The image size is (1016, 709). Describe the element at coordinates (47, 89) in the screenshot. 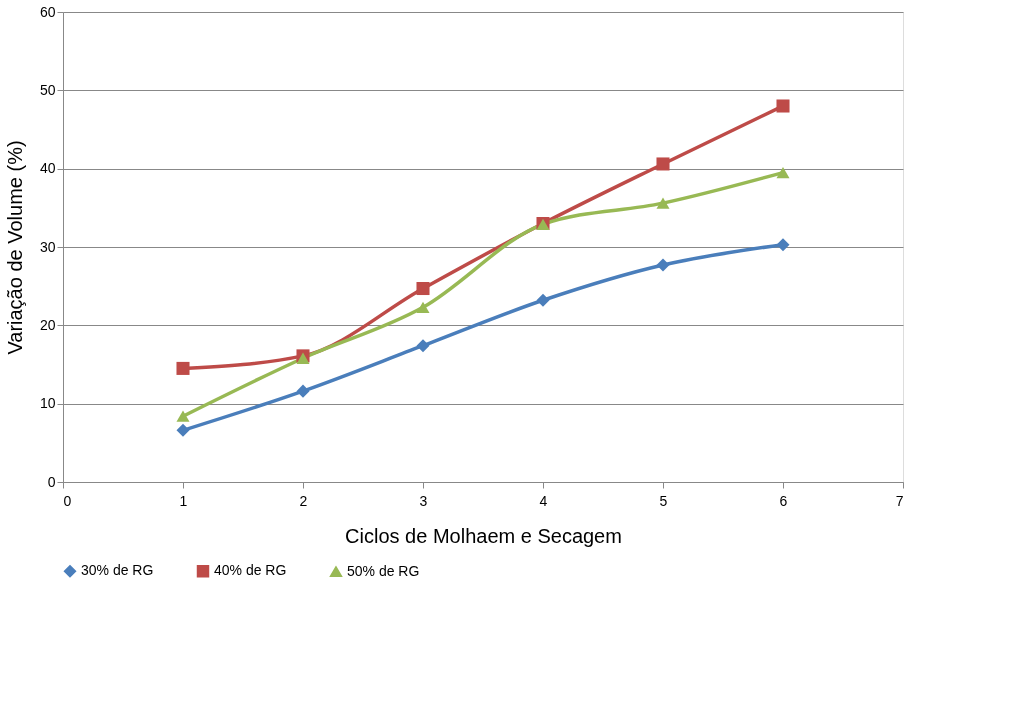

I see `y-tick-label: 50` at that location.